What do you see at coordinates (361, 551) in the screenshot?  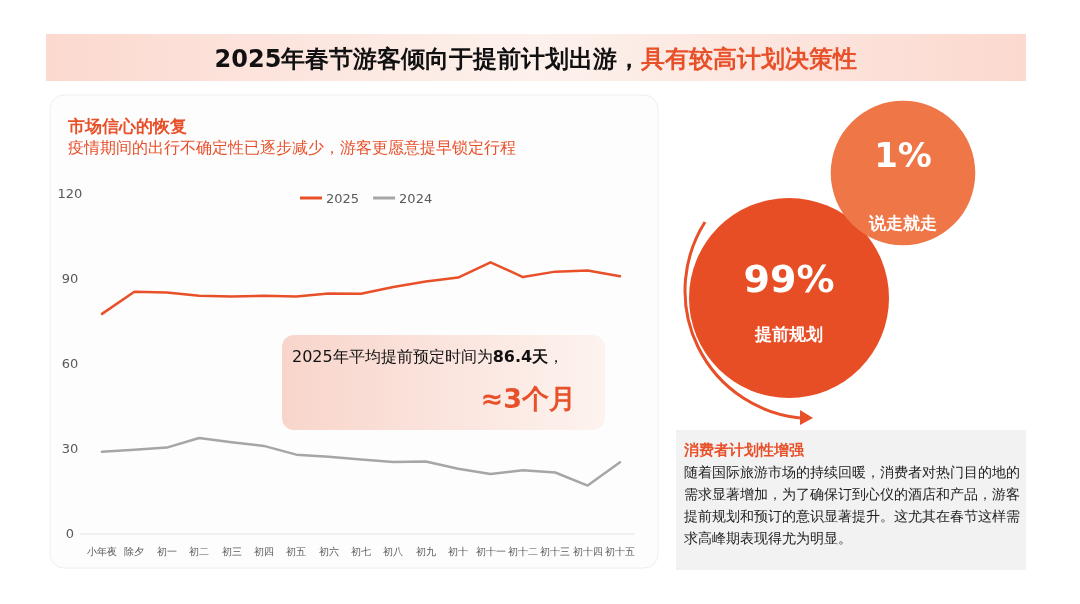 I see `x-tick-label: 初七` at bounding box center [361, 551].